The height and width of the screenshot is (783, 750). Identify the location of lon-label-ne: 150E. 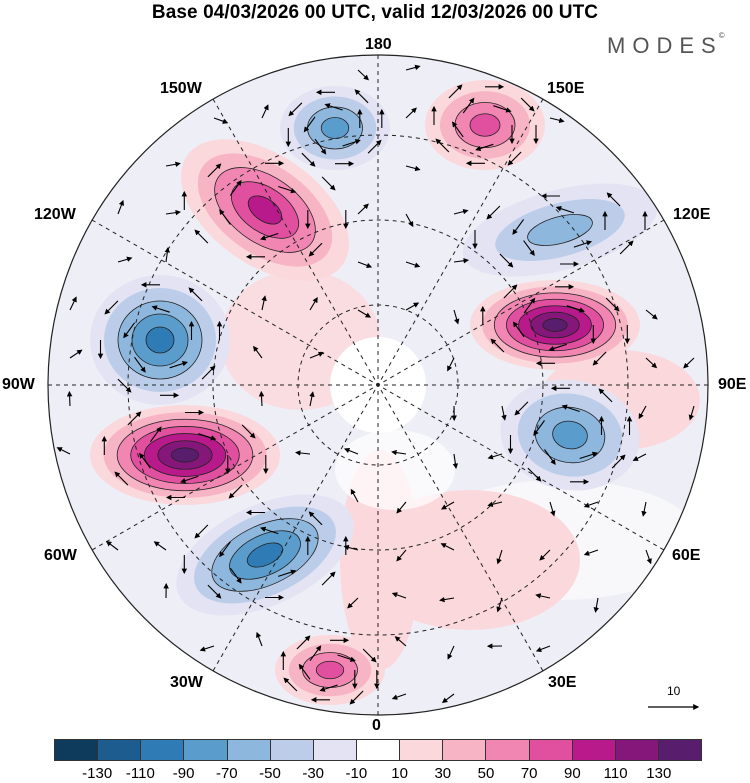
(566, 88).